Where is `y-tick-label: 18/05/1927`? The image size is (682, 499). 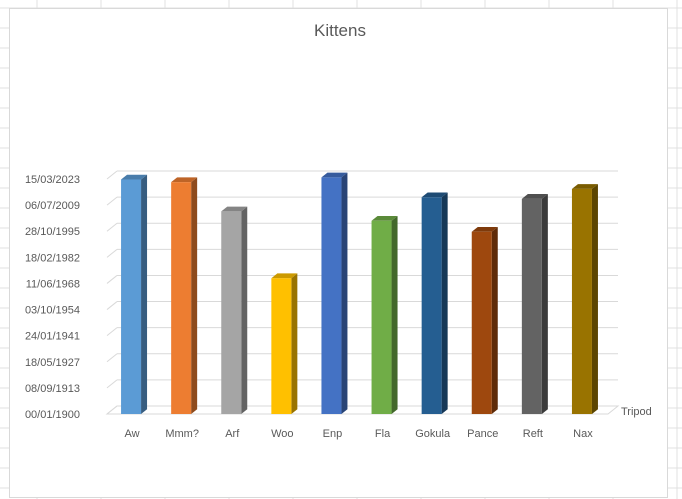 y-tick-label: 18/05/1927 is located at coordinates (52, 363).